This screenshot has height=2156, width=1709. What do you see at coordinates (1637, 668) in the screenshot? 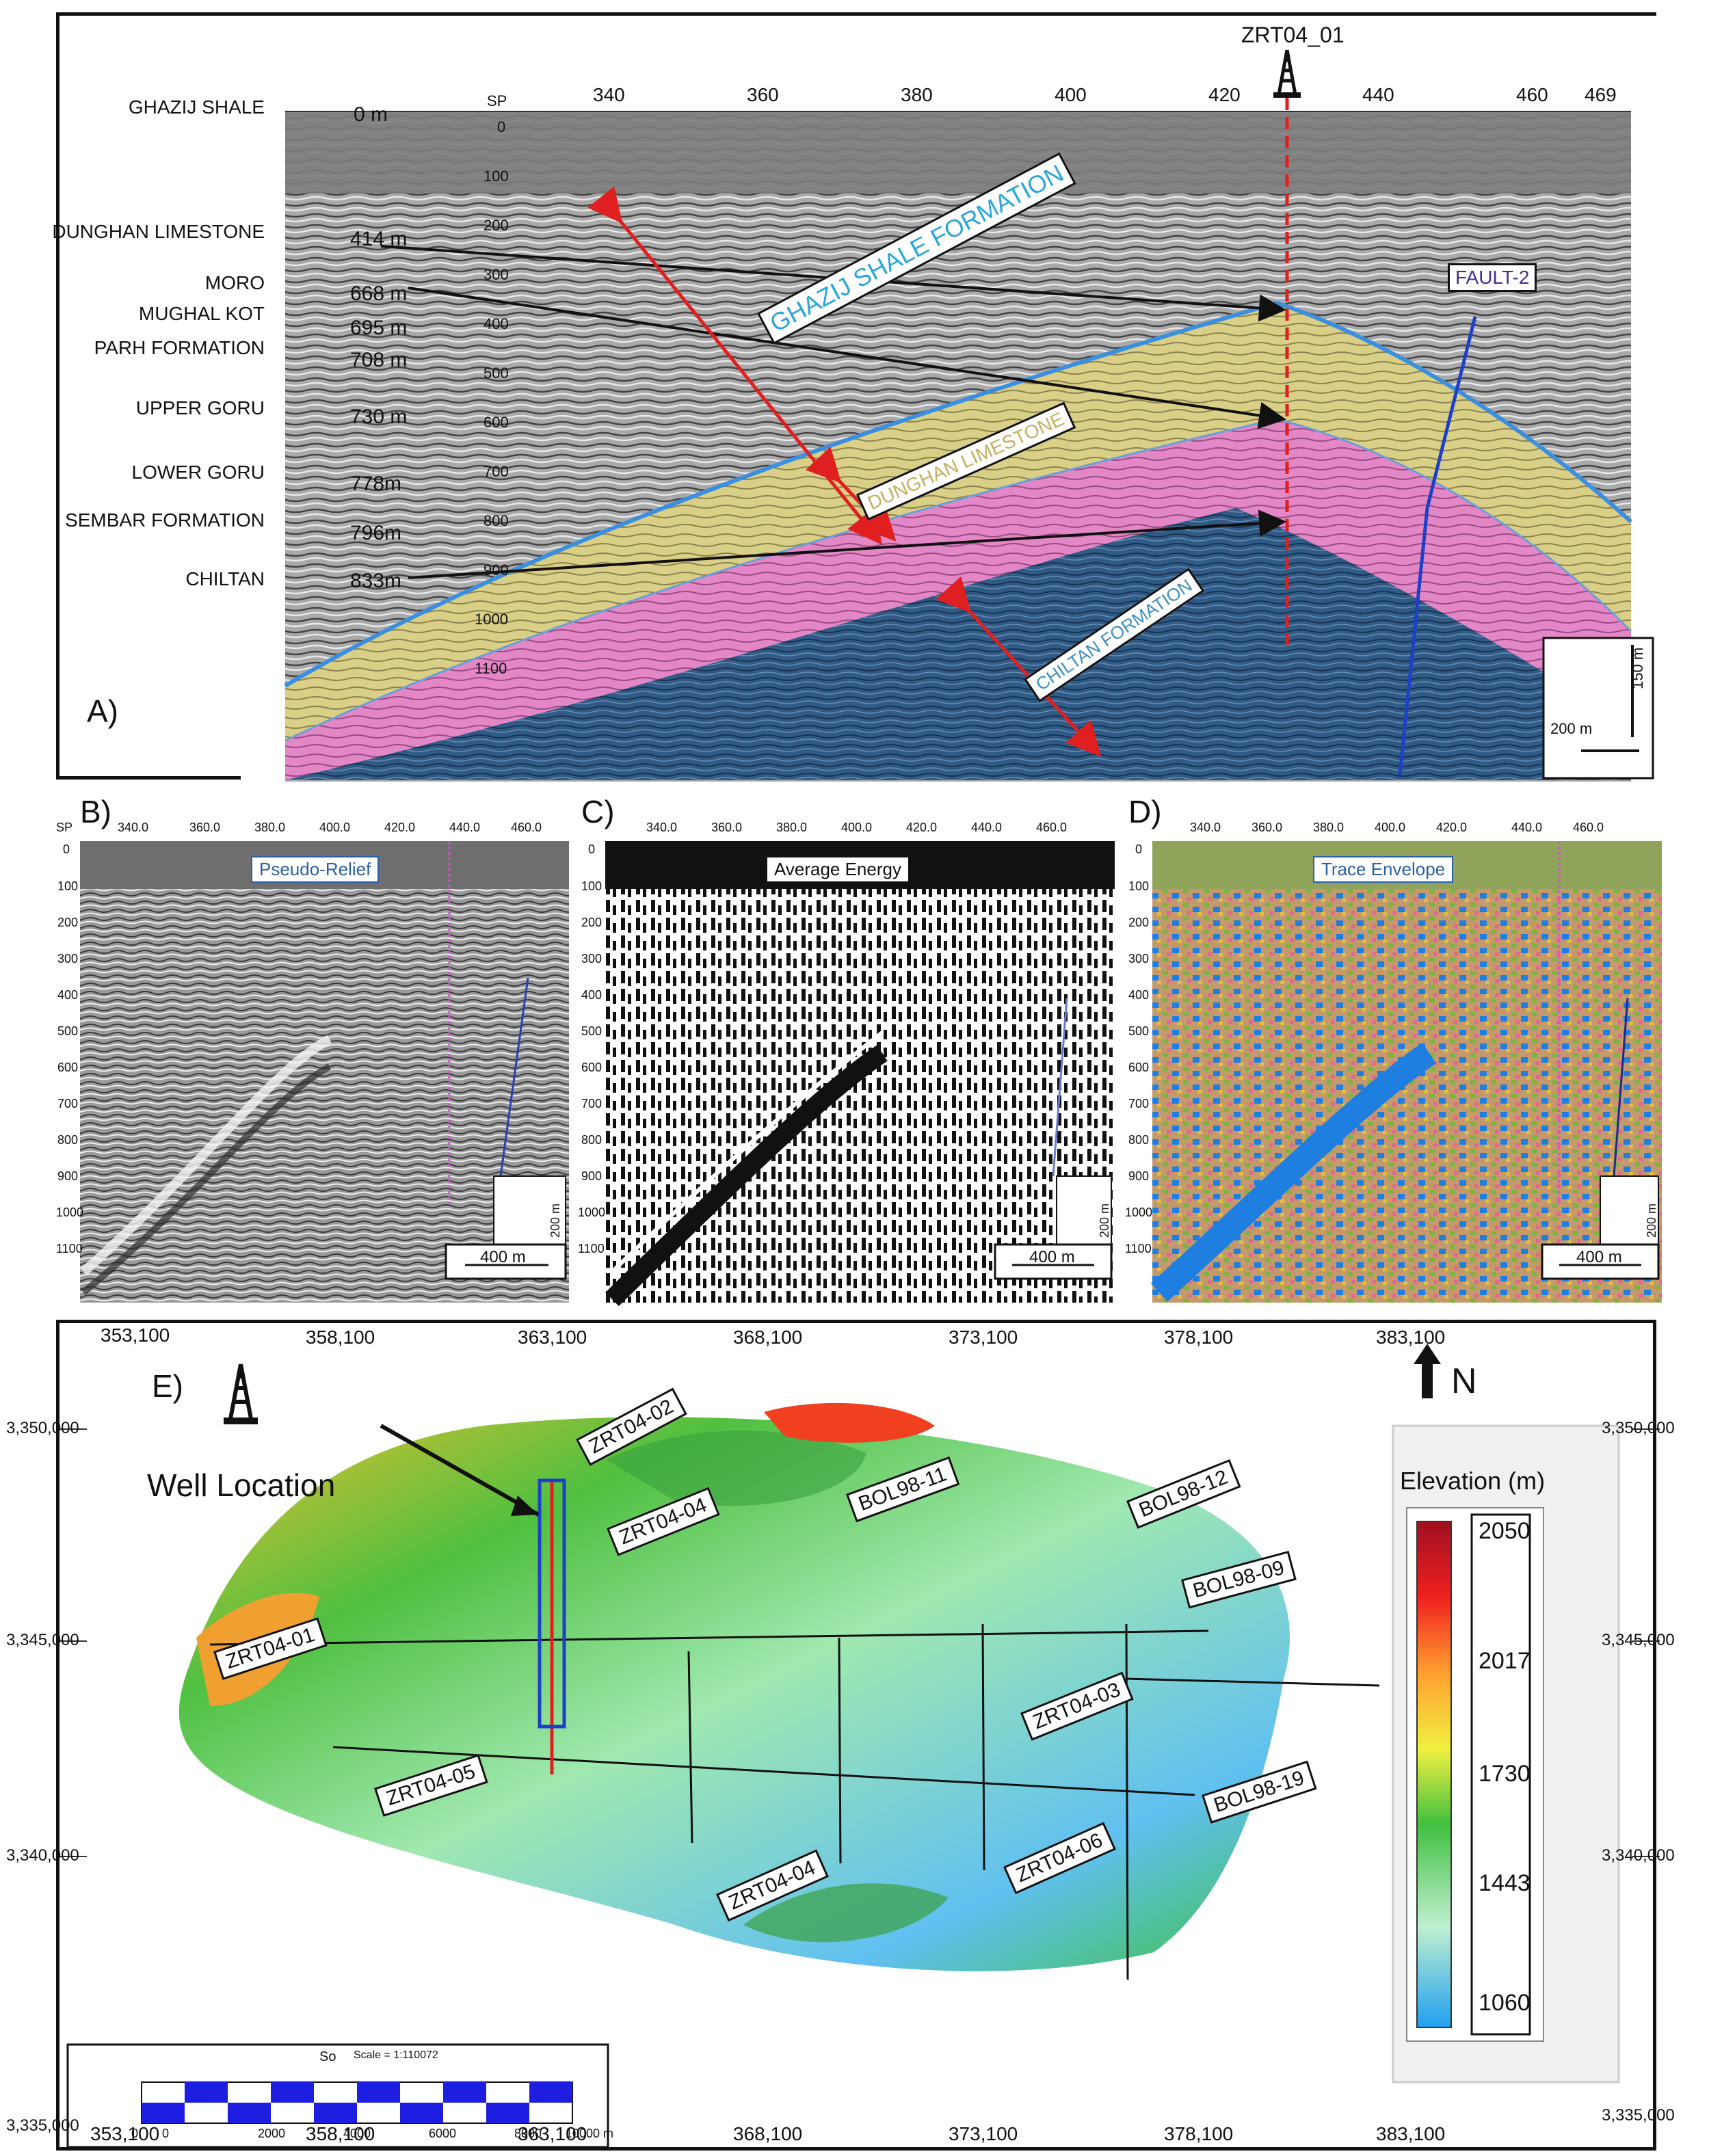
I see `scale-bar-vertical-label: 150 m` at bounding box center [1637, 668].